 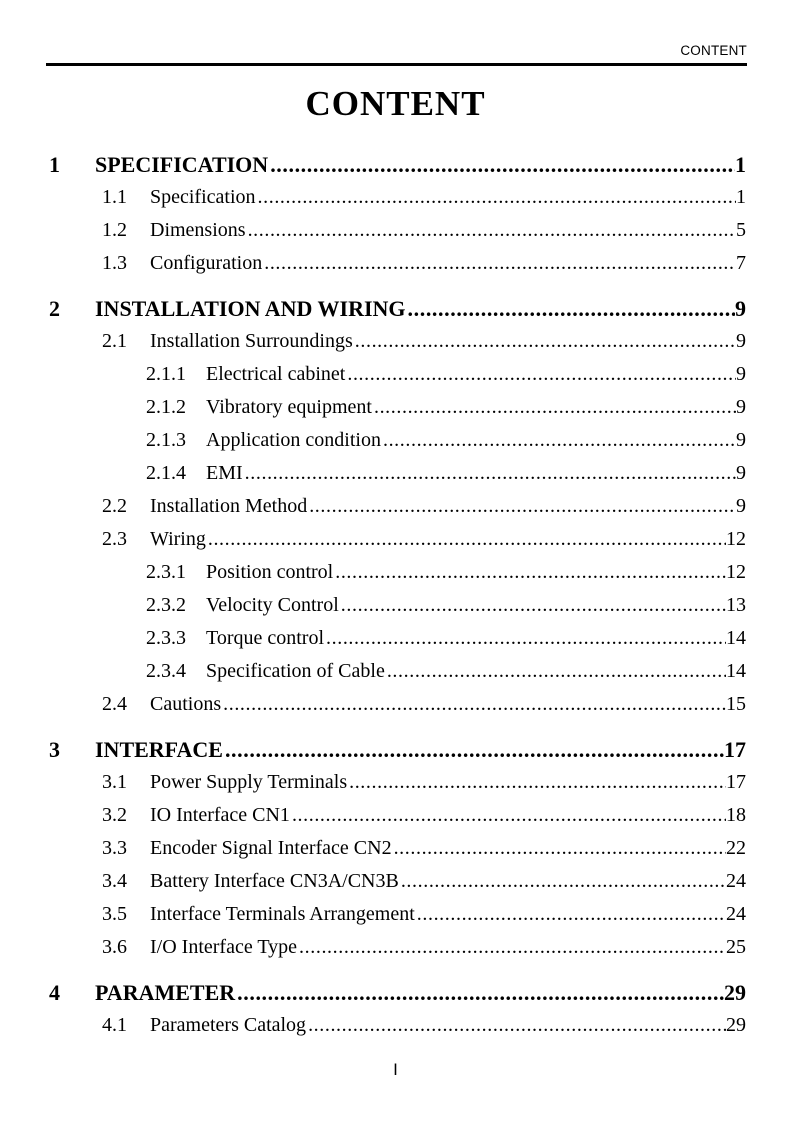 I want to click on toc-entry: 3.4 Battery Interface CN3A/CN3B 24, so click(x=395, y=881).